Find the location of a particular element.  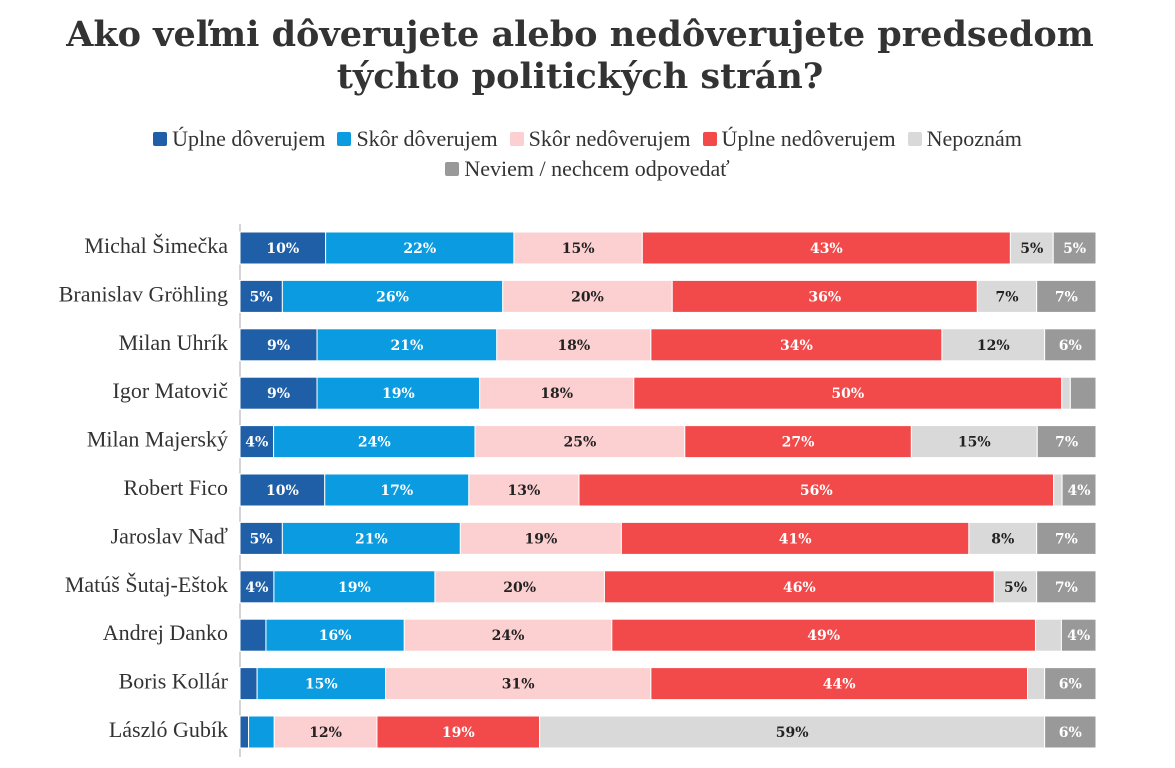

value-label: 22% is located at coordinates (419, 249).